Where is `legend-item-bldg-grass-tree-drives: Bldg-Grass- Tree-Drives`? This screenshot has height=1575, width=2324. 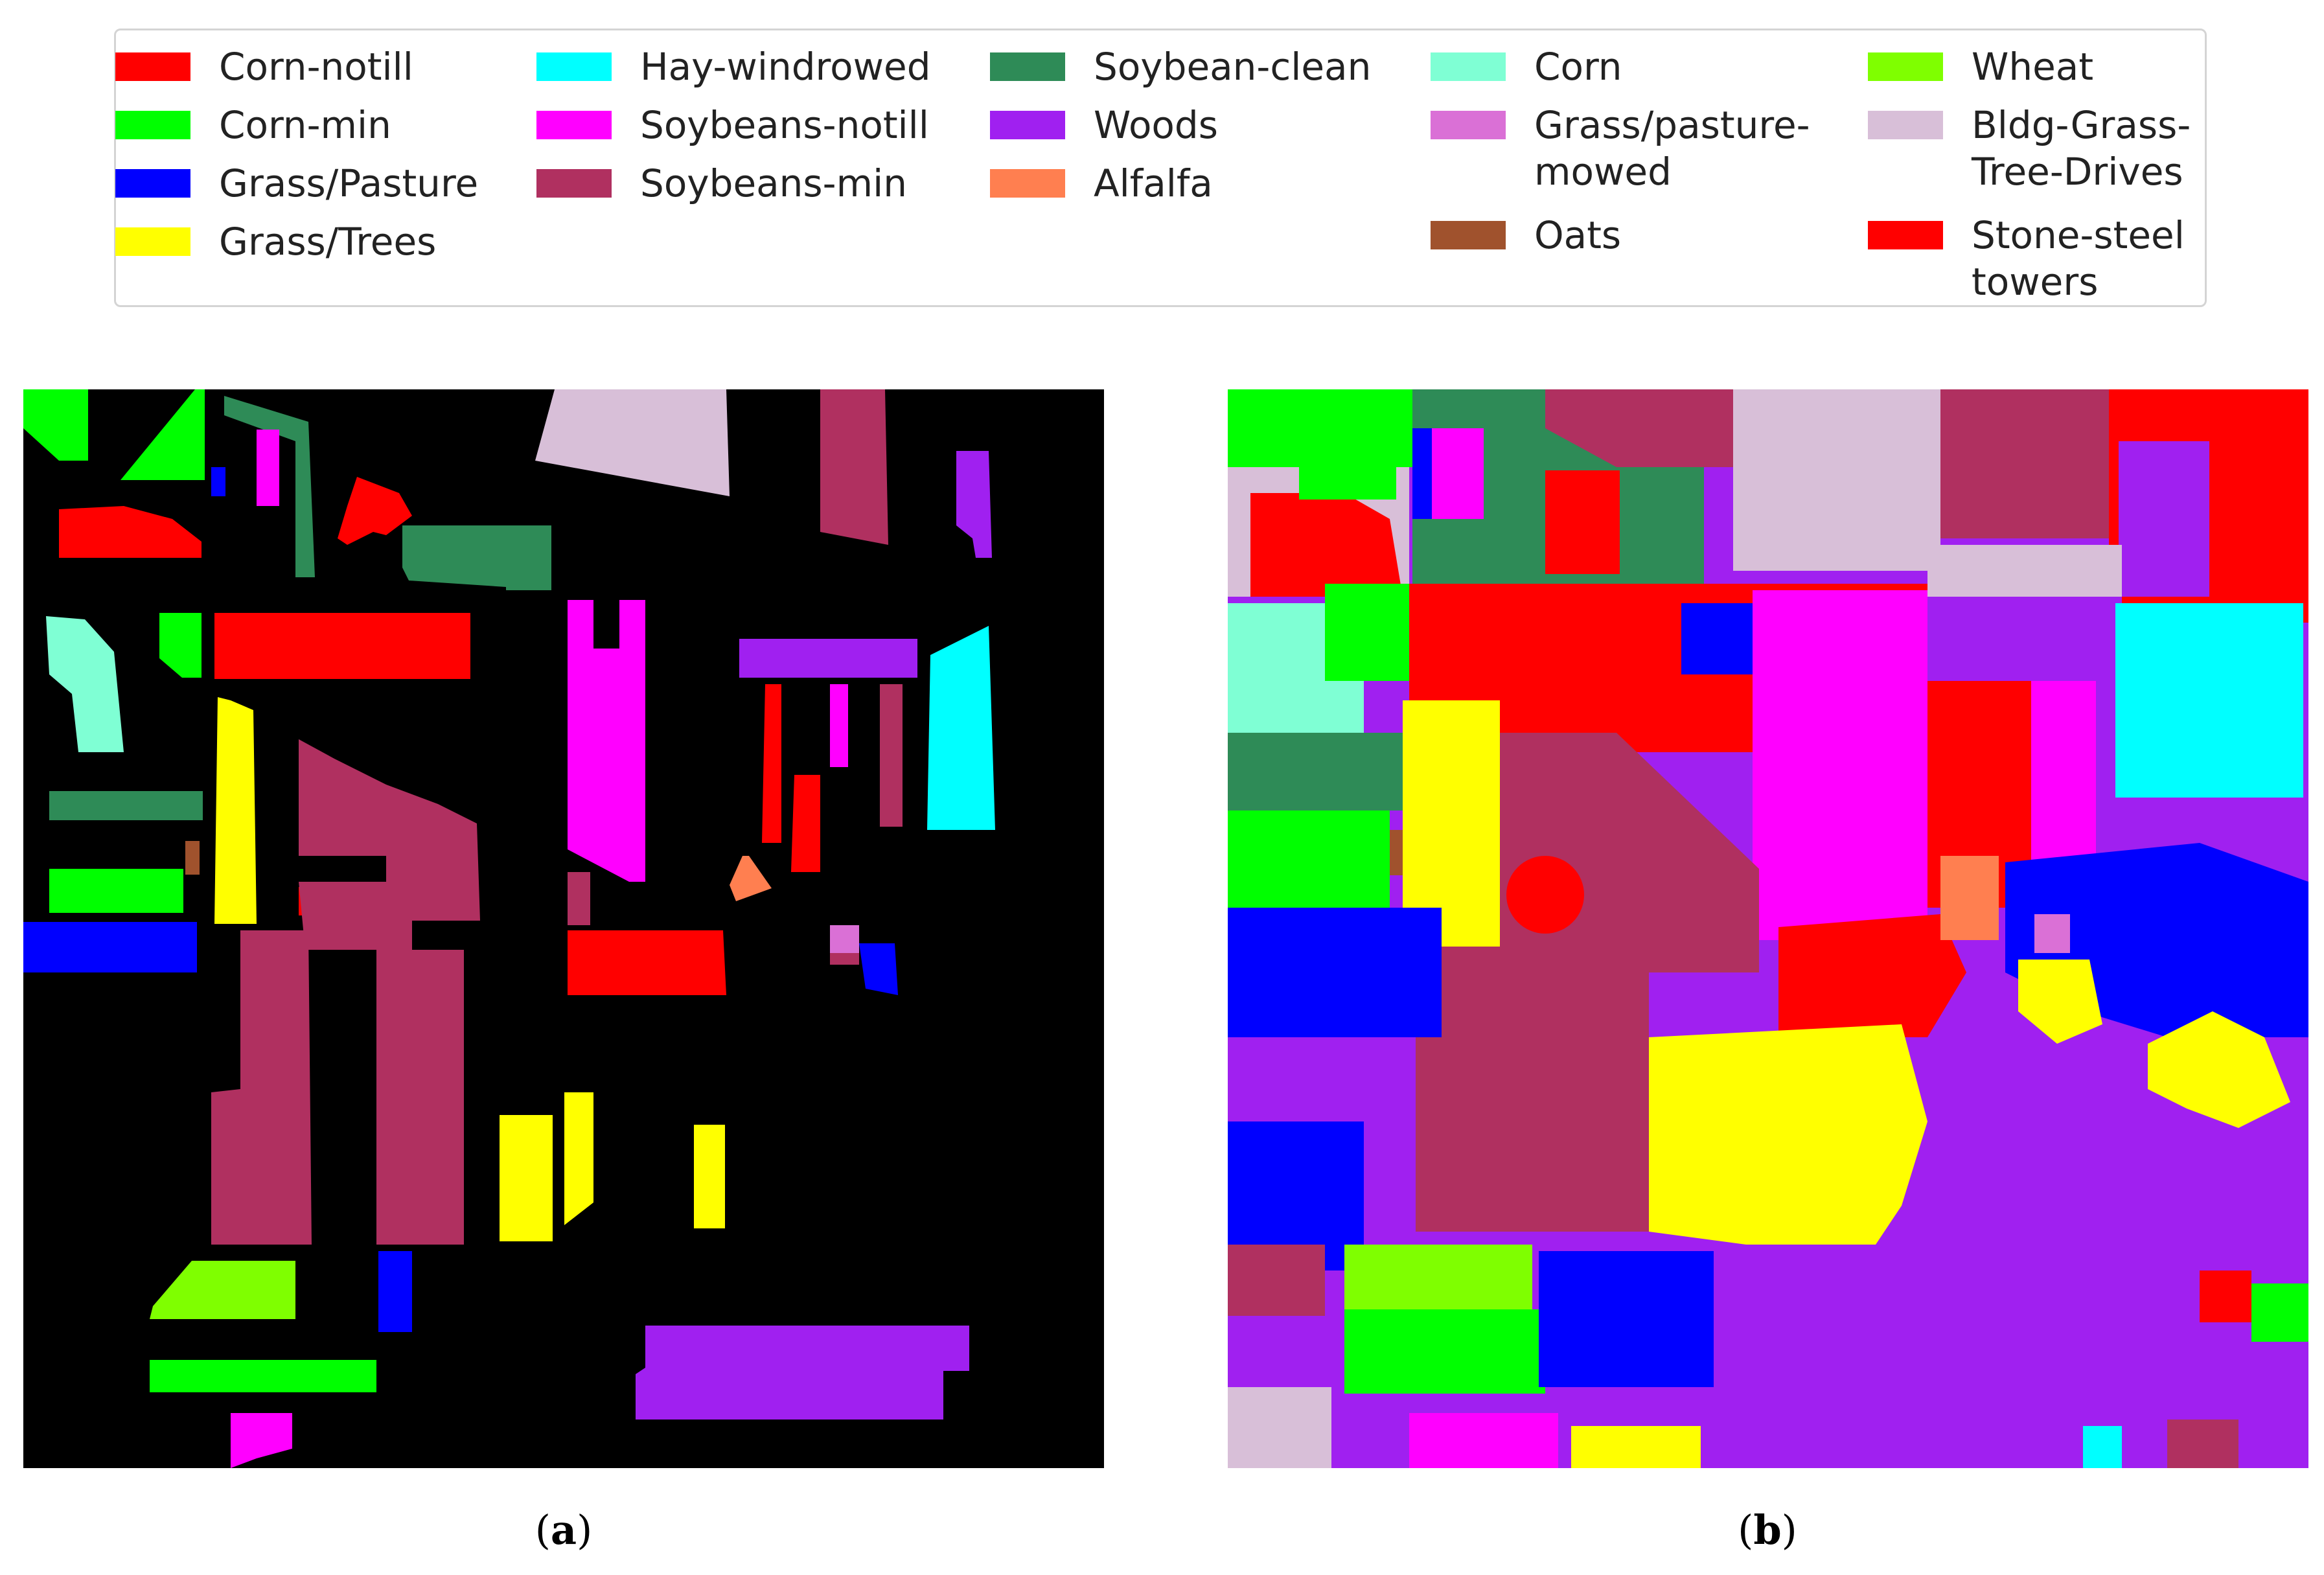 legend-item-bldg-grass-tree-drives: Bldg-Grass- Tree-Drives is located at coordinates (2029, 148).